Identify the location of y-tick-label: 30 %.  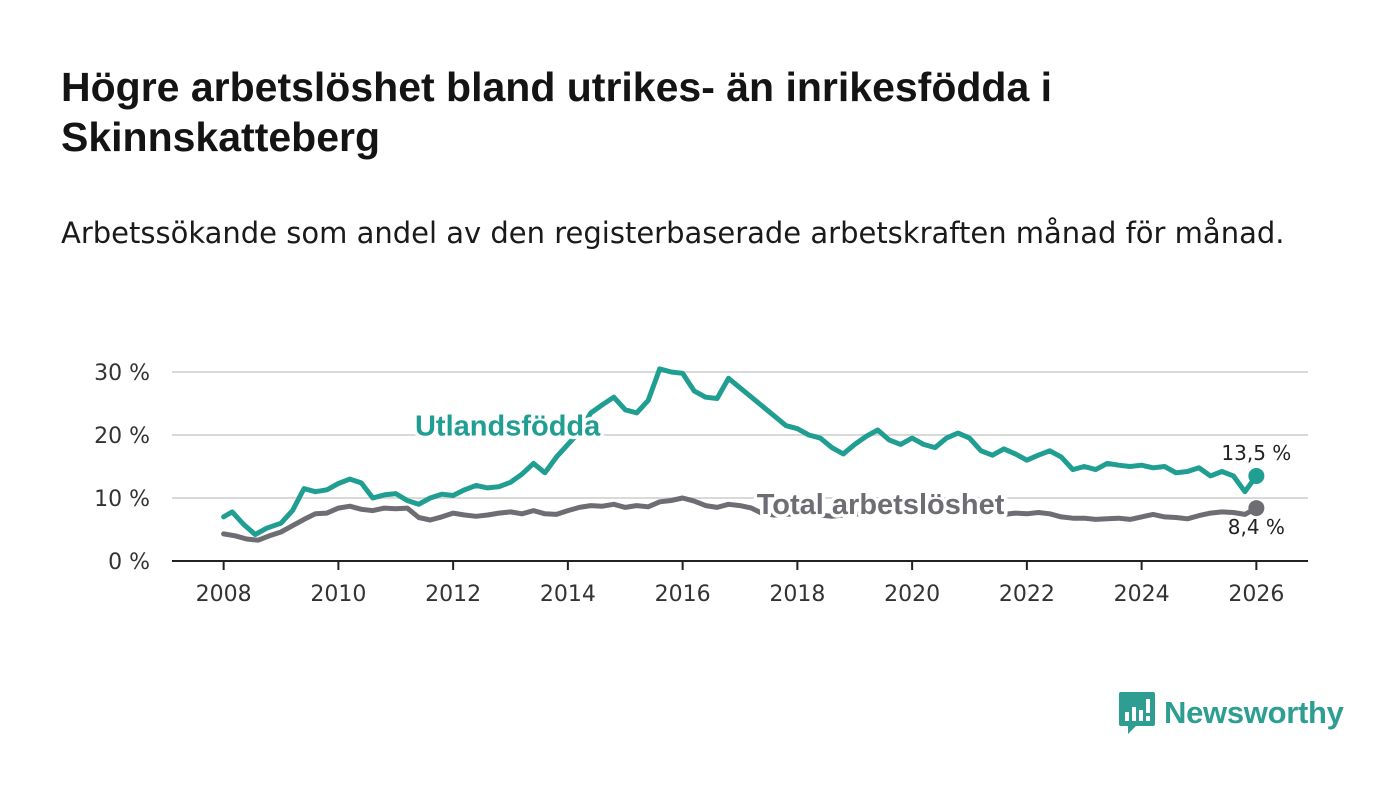
(122, 373).